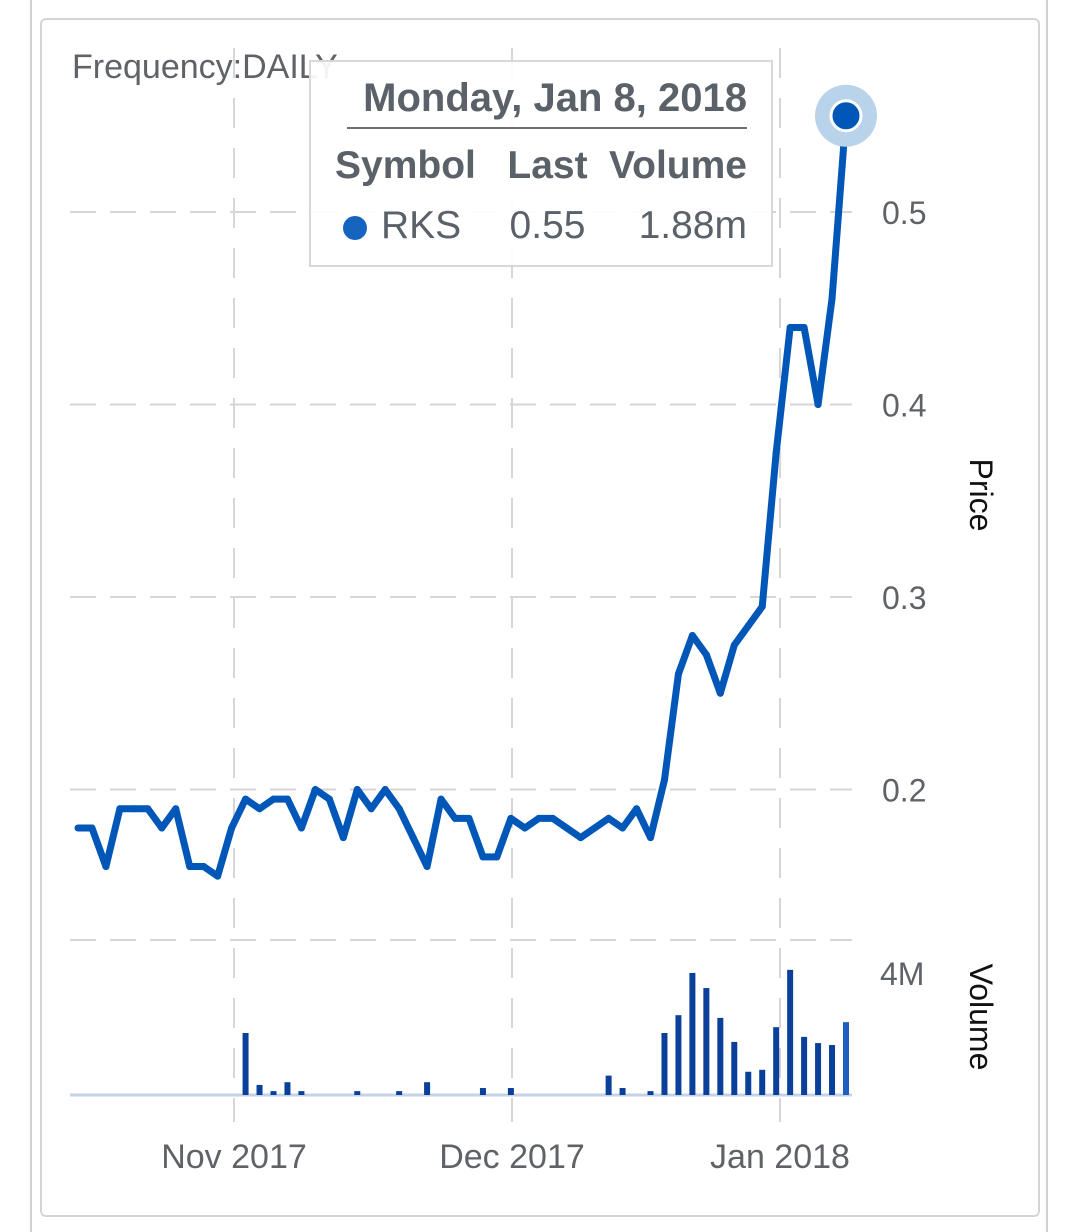 The width and height of the screenshot is (1078, 1232). I want to click on x-tick-label: Dec 2017, so click(512, 1157).